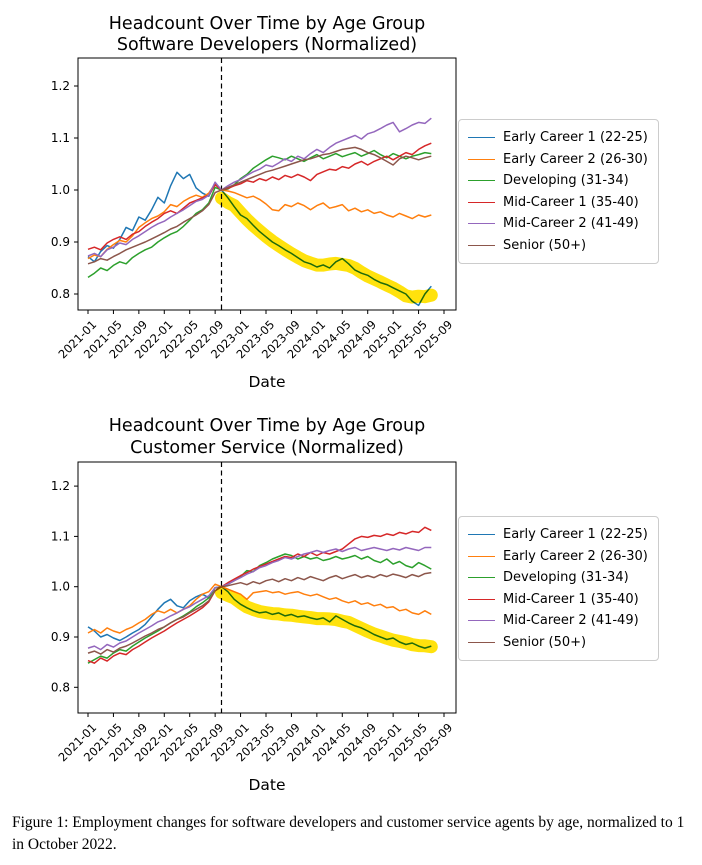 This screenshot has width=702, height=865. I want to click on chart-subtitle: Customer Service (Normalized), so click(267, 448).